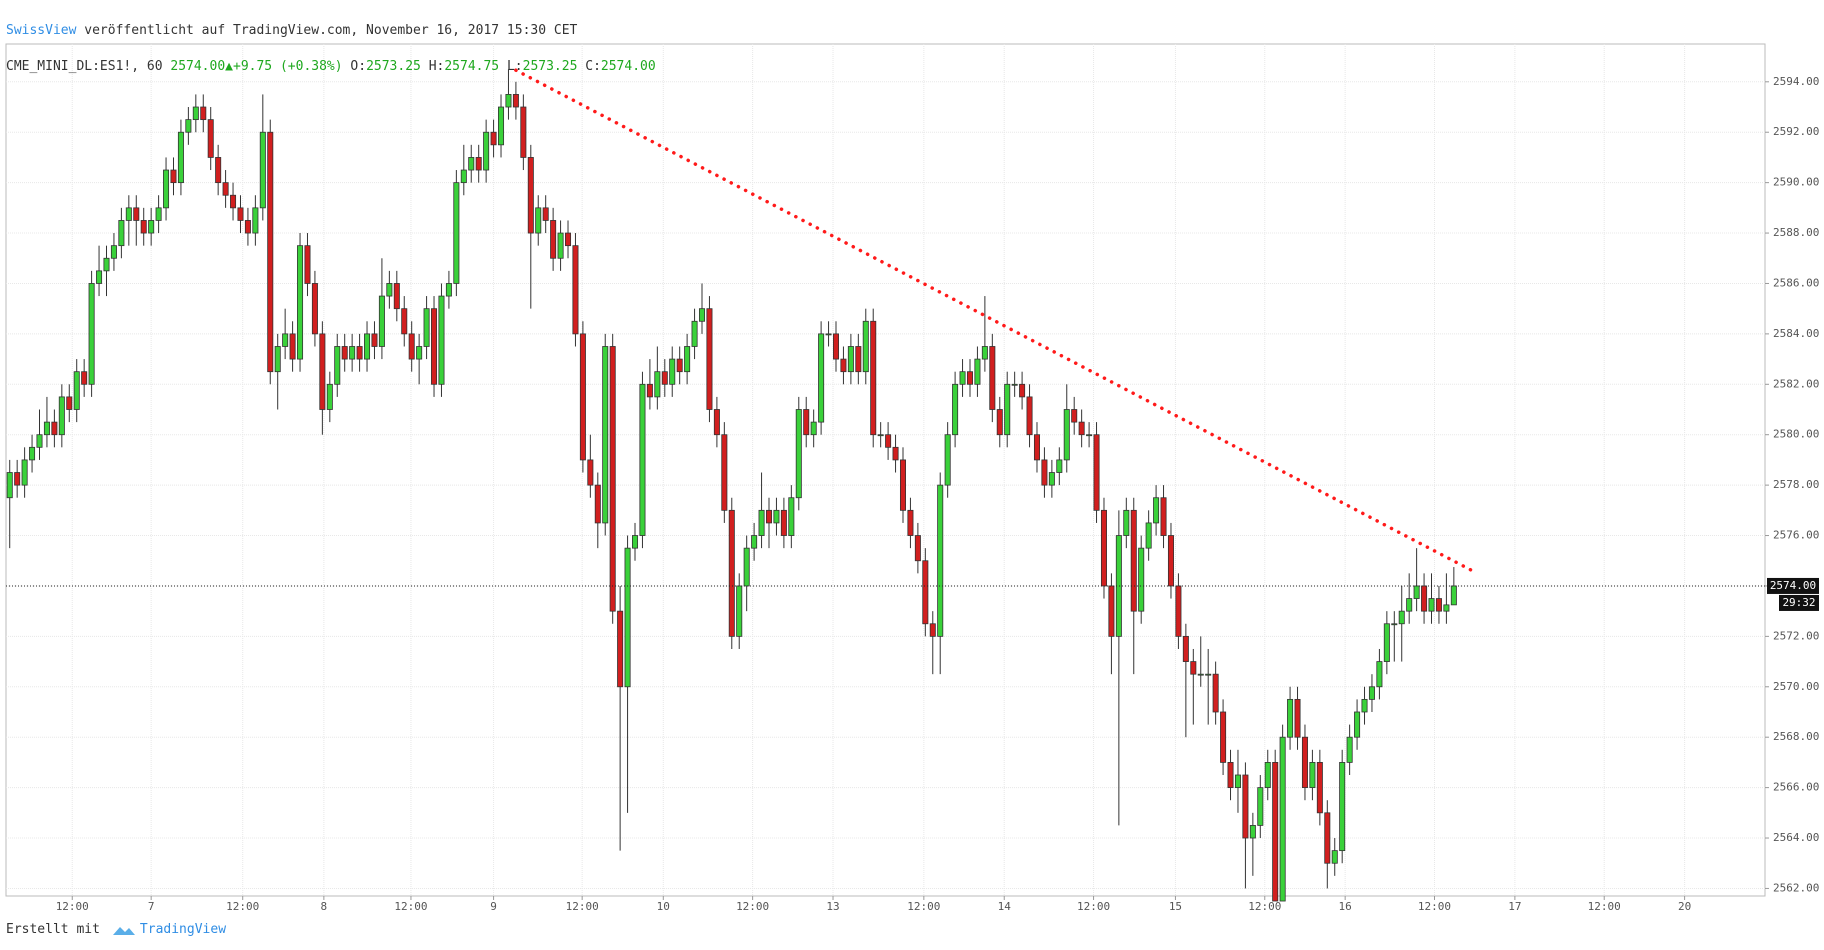 This screenshot has width=1824, height=950. What do you see at coordinates (1684, 906) in the screenshot?
I see `x-tick-label: 20` at bounding box center [1684, 906].